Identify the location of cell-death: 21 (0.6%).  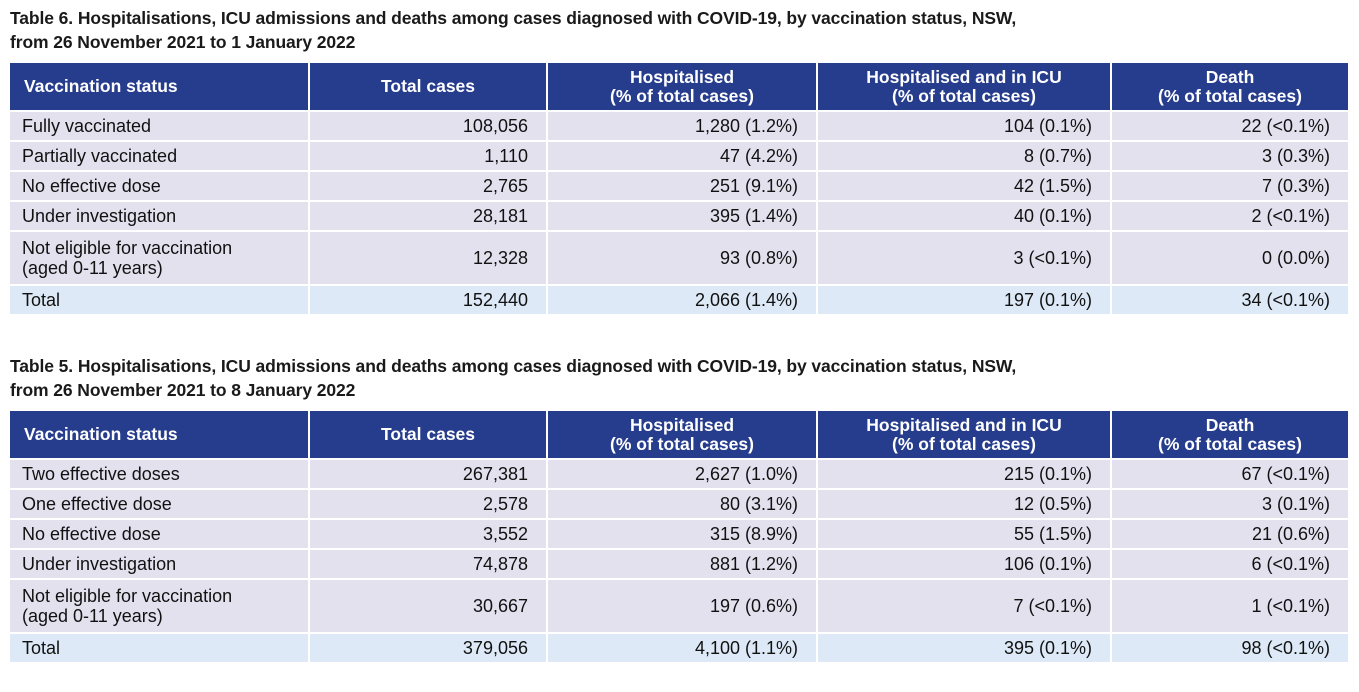
(1230, 534).